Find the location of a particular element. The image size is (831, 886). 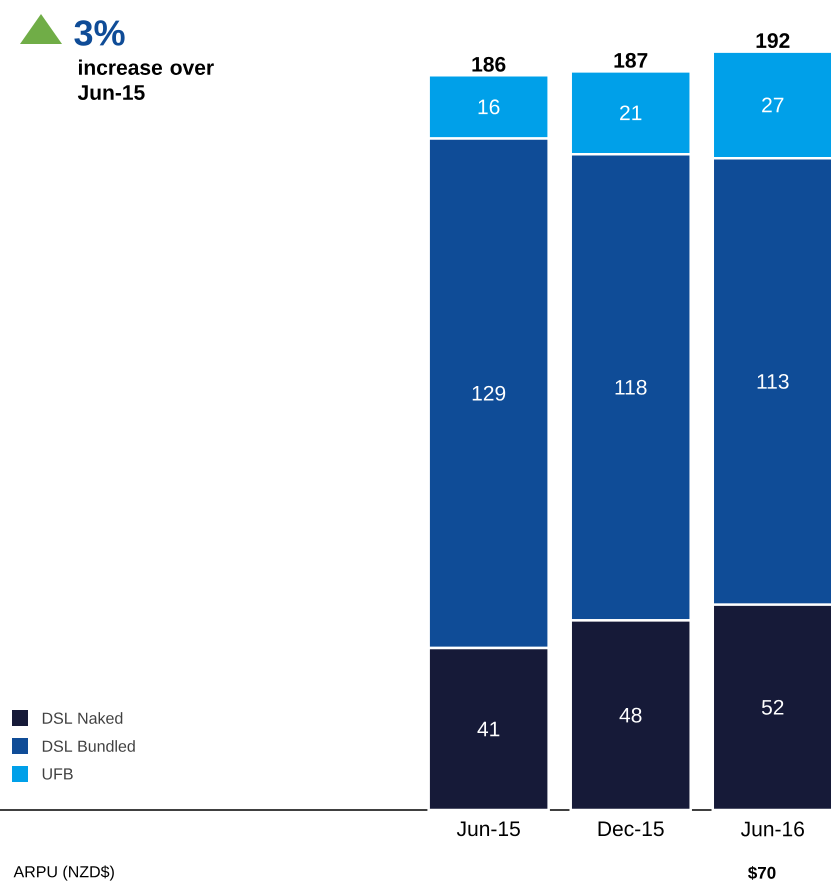

data-label: 113 is located at coordinates (773, 381).